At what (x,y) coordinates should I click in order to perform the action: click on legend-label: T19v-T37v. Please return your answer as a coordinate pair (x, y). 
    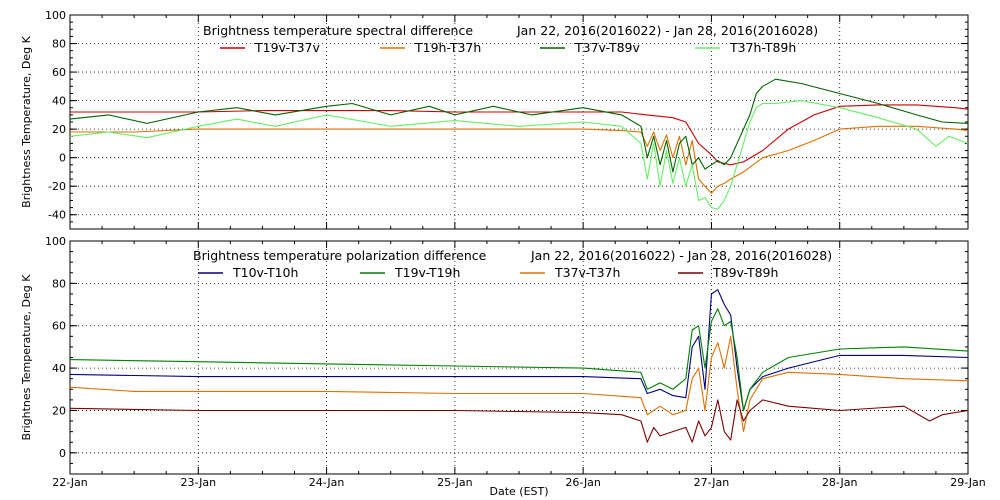
    Looking at the image, I should click on (287, 47).